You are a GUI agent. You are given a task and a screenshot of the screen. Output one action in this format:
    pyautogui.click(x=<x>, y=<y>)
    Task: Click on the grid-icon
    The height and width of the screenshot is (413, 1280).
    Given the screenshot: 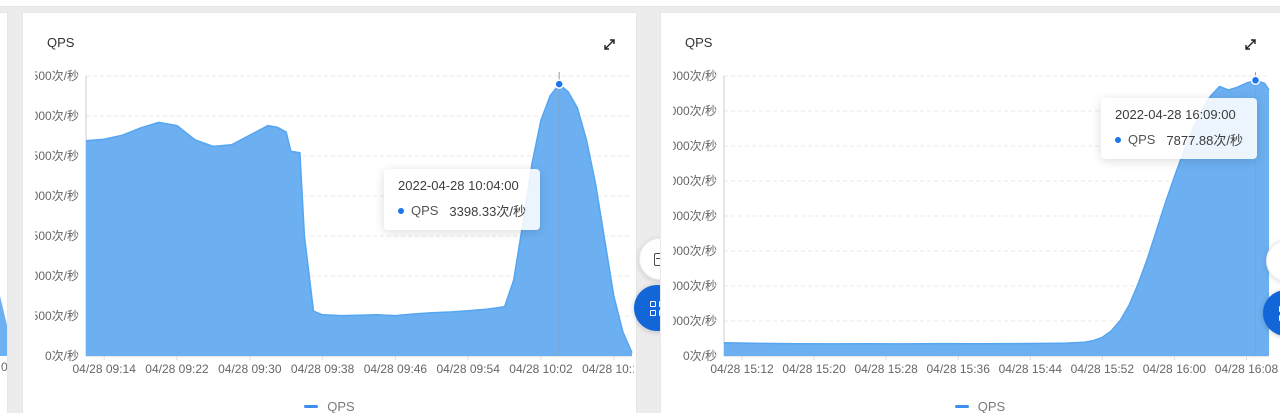 What is the action you would take?
    pyautogui.click(x=1279, y=313)
    